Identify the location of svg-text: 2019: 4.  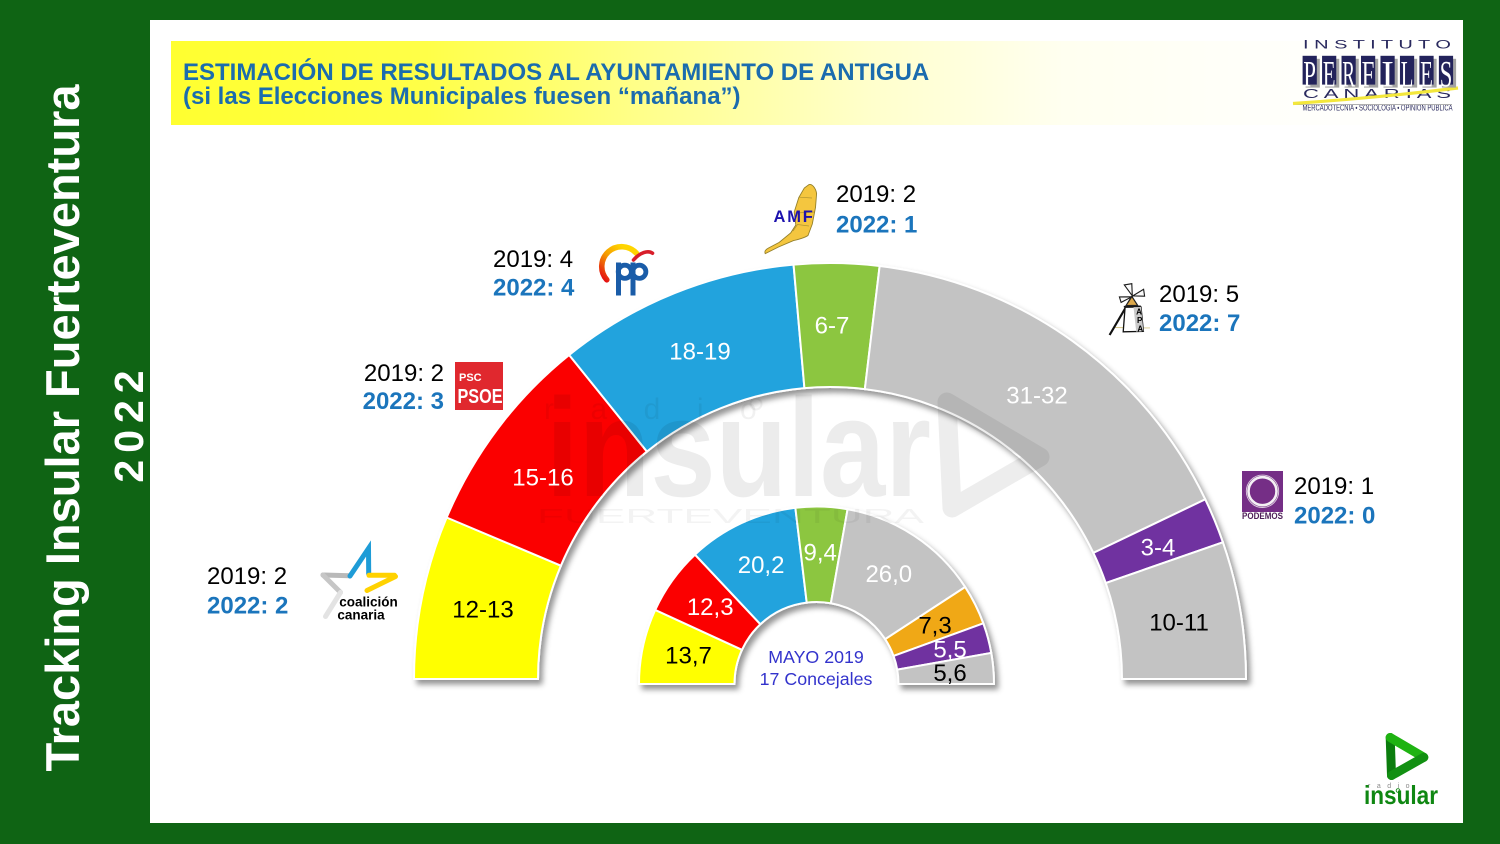
(533, 259).